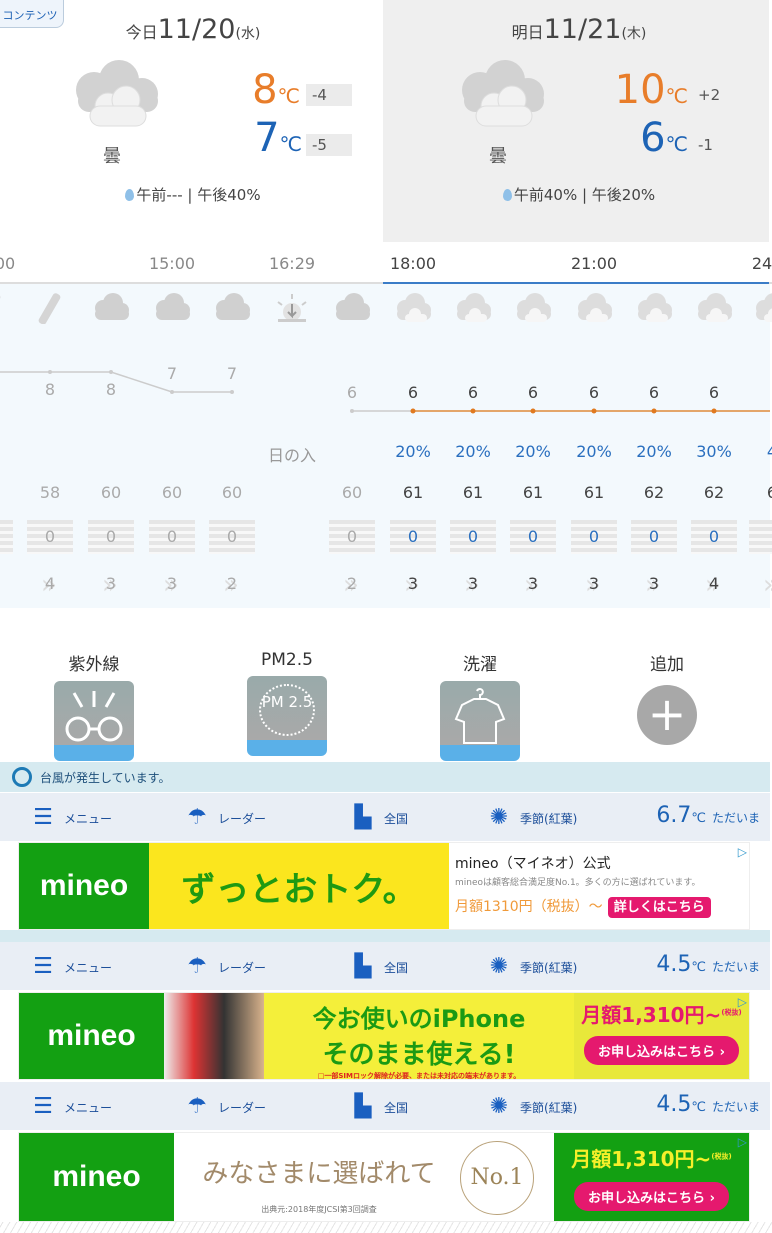 Image resolution: width=772 pixels, height=1233 pixels. What do you see at coordinates (50, 492) in the screenshot?
I see `hour-humidity: 58` at bounding box center [50, 492].